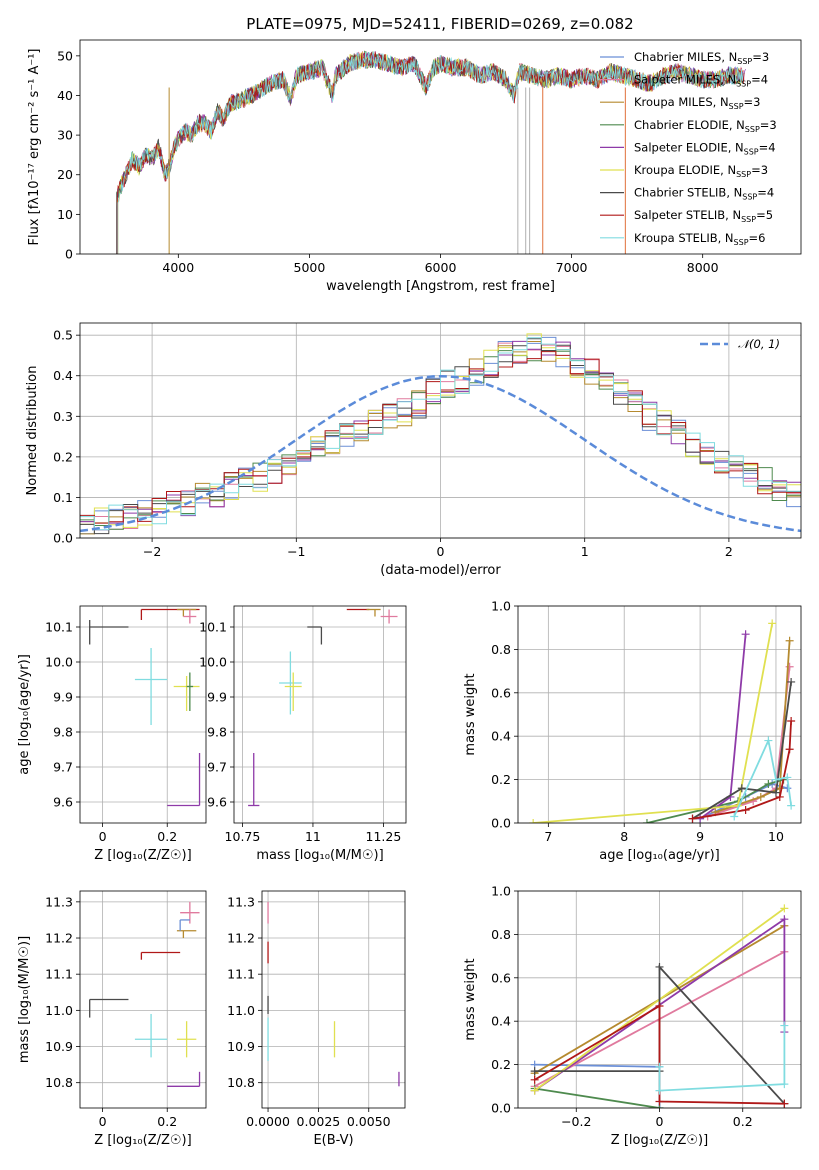 The image size is (819, 1170). I want to click on age-vs-mass-ytick-label: 9.7, so click(217, 767).